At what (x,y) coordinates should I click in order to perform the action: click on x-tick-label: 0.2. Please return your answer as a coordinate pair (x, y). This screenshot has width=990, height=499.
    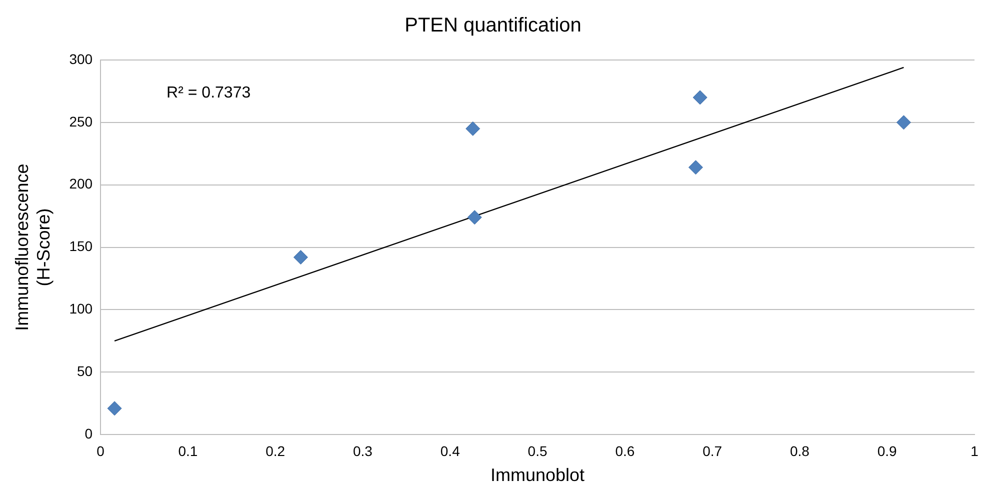
    Looking at the image, I should click on (276, 450).